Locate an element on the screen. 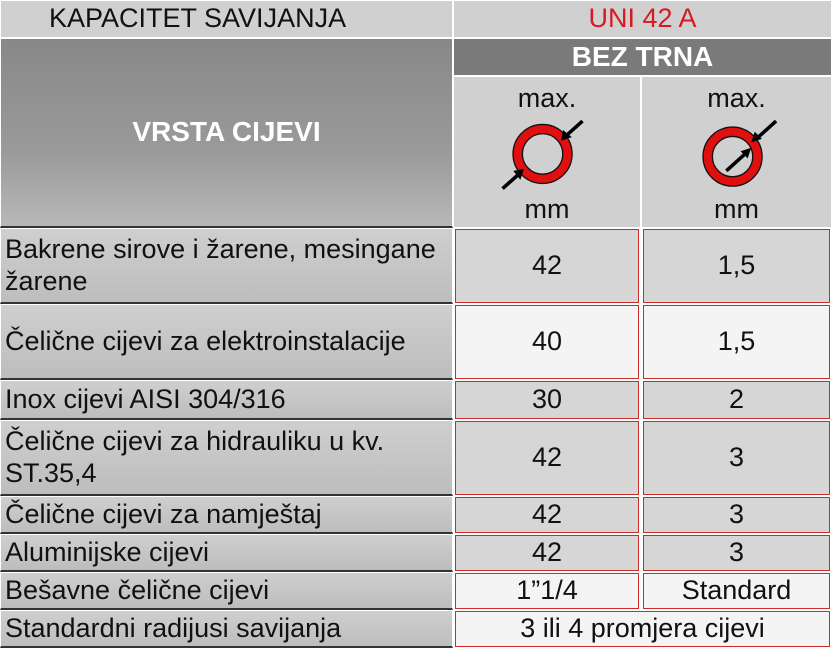  cell-max-diameter: 40 is located at coordinates (547, 342).